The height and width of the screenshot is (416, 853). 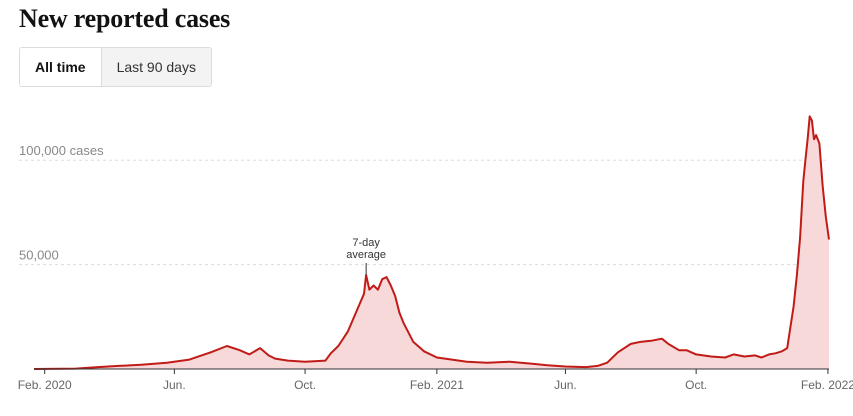 I want to click on y-tick-label: 50,000, so click(x=39, y=255).